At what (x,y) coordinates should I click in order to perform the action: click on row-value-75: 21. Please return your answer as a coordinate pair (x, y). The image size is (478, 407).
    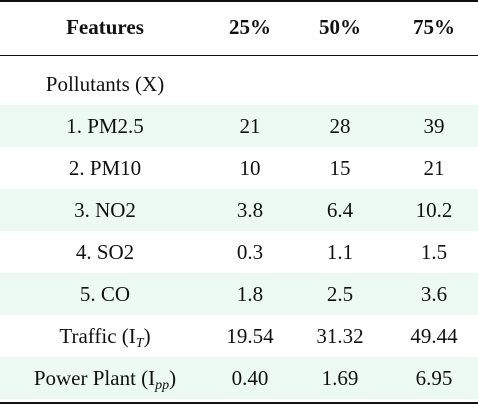
    Looking at the image, I should click on (434, 168).